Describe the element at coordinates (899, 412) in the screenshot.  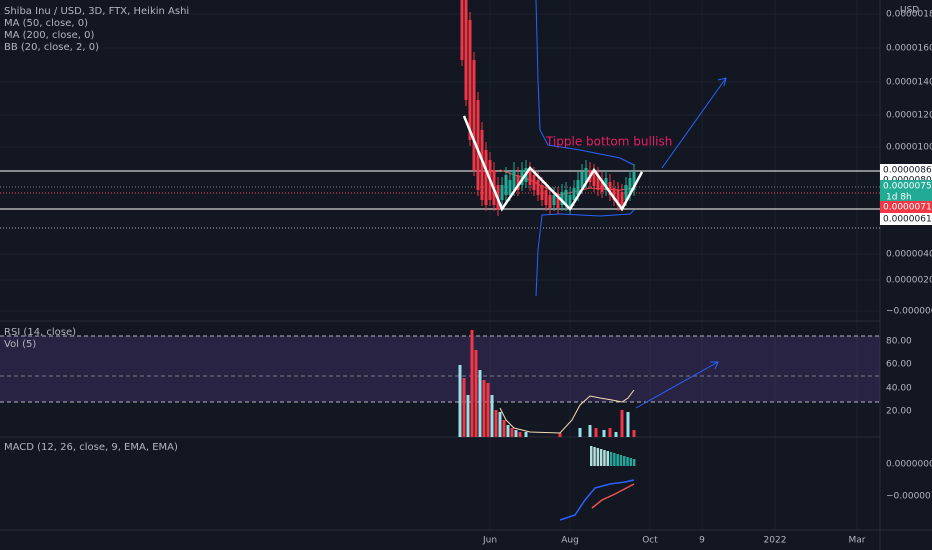
I see `rsi-label: 20.00` at that location.